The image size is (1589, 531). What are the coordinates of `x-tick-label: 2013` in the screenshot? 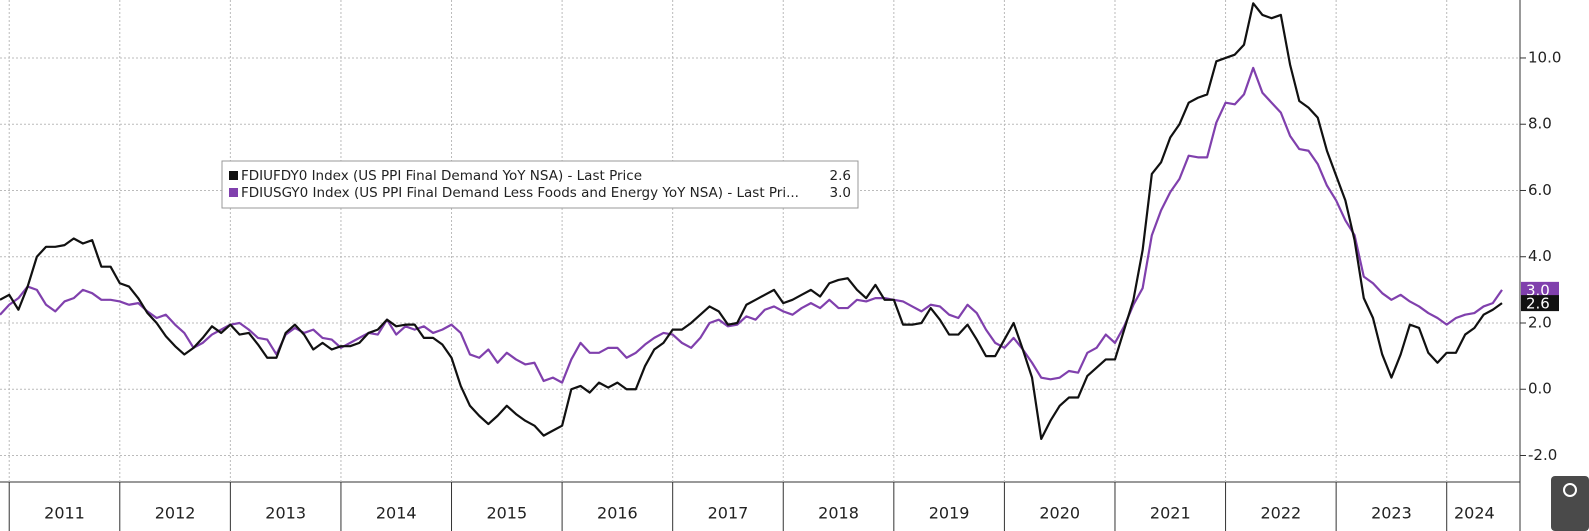 It's located at (285, 513).